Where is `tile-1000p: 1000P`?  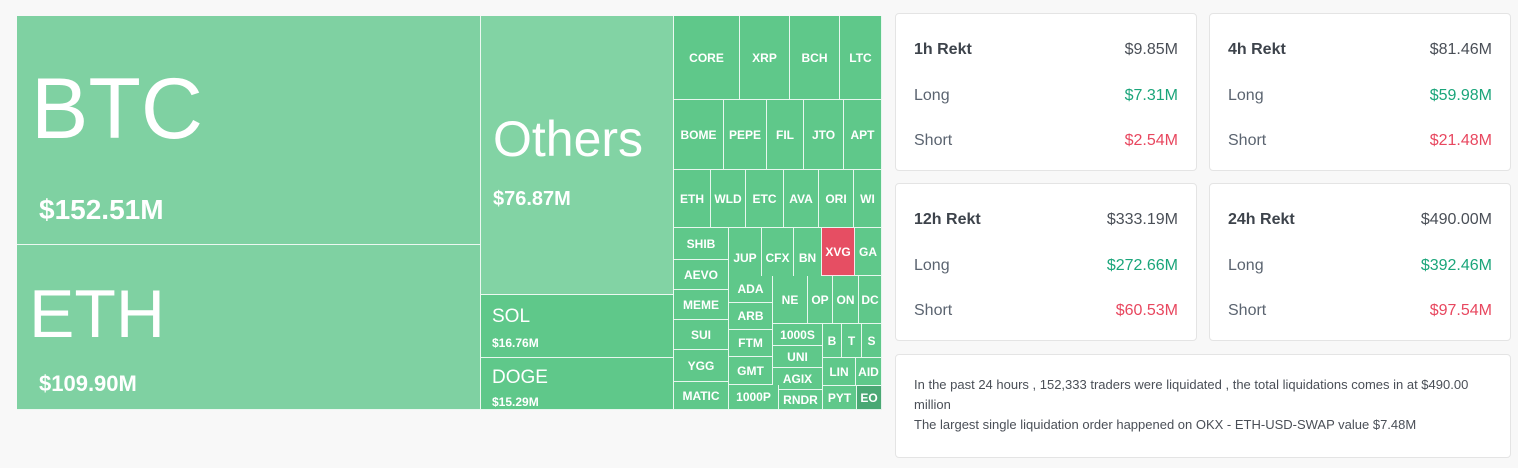 tile-1000p: 1000P is located at coordinates (754, 397).